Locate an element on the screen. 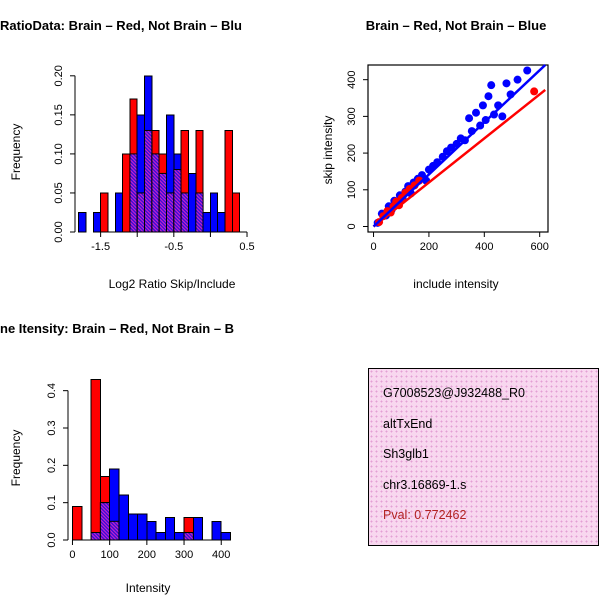 The width and height of the screenshot is (600, 600). y-tick-label: 0 is located at coordinates (352, 226).